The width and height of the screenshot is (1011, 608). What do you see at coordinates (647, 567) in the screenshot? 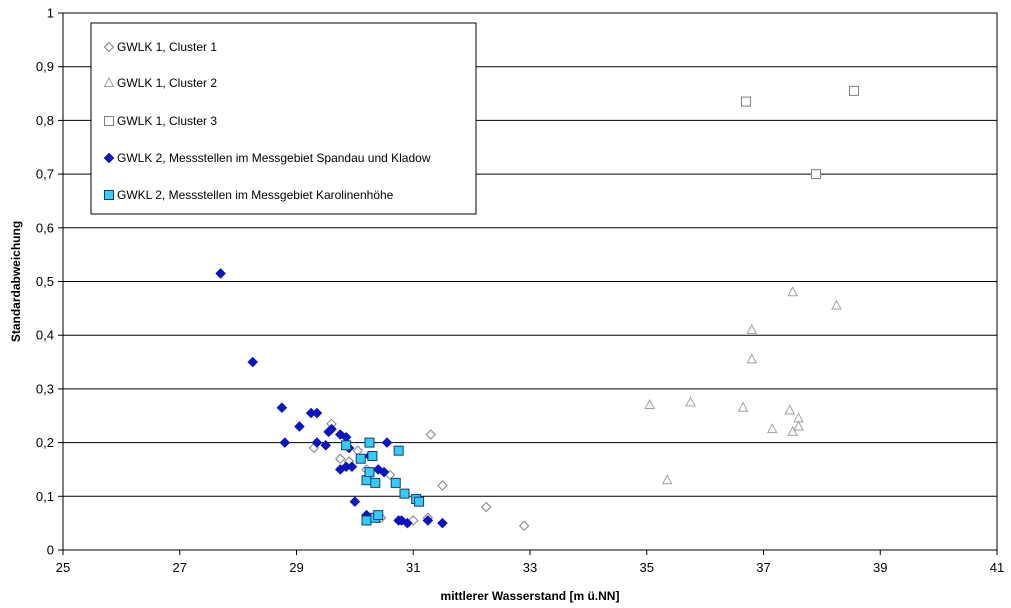
I see `x-tick-label: 35` at bounding box center [647, 567].